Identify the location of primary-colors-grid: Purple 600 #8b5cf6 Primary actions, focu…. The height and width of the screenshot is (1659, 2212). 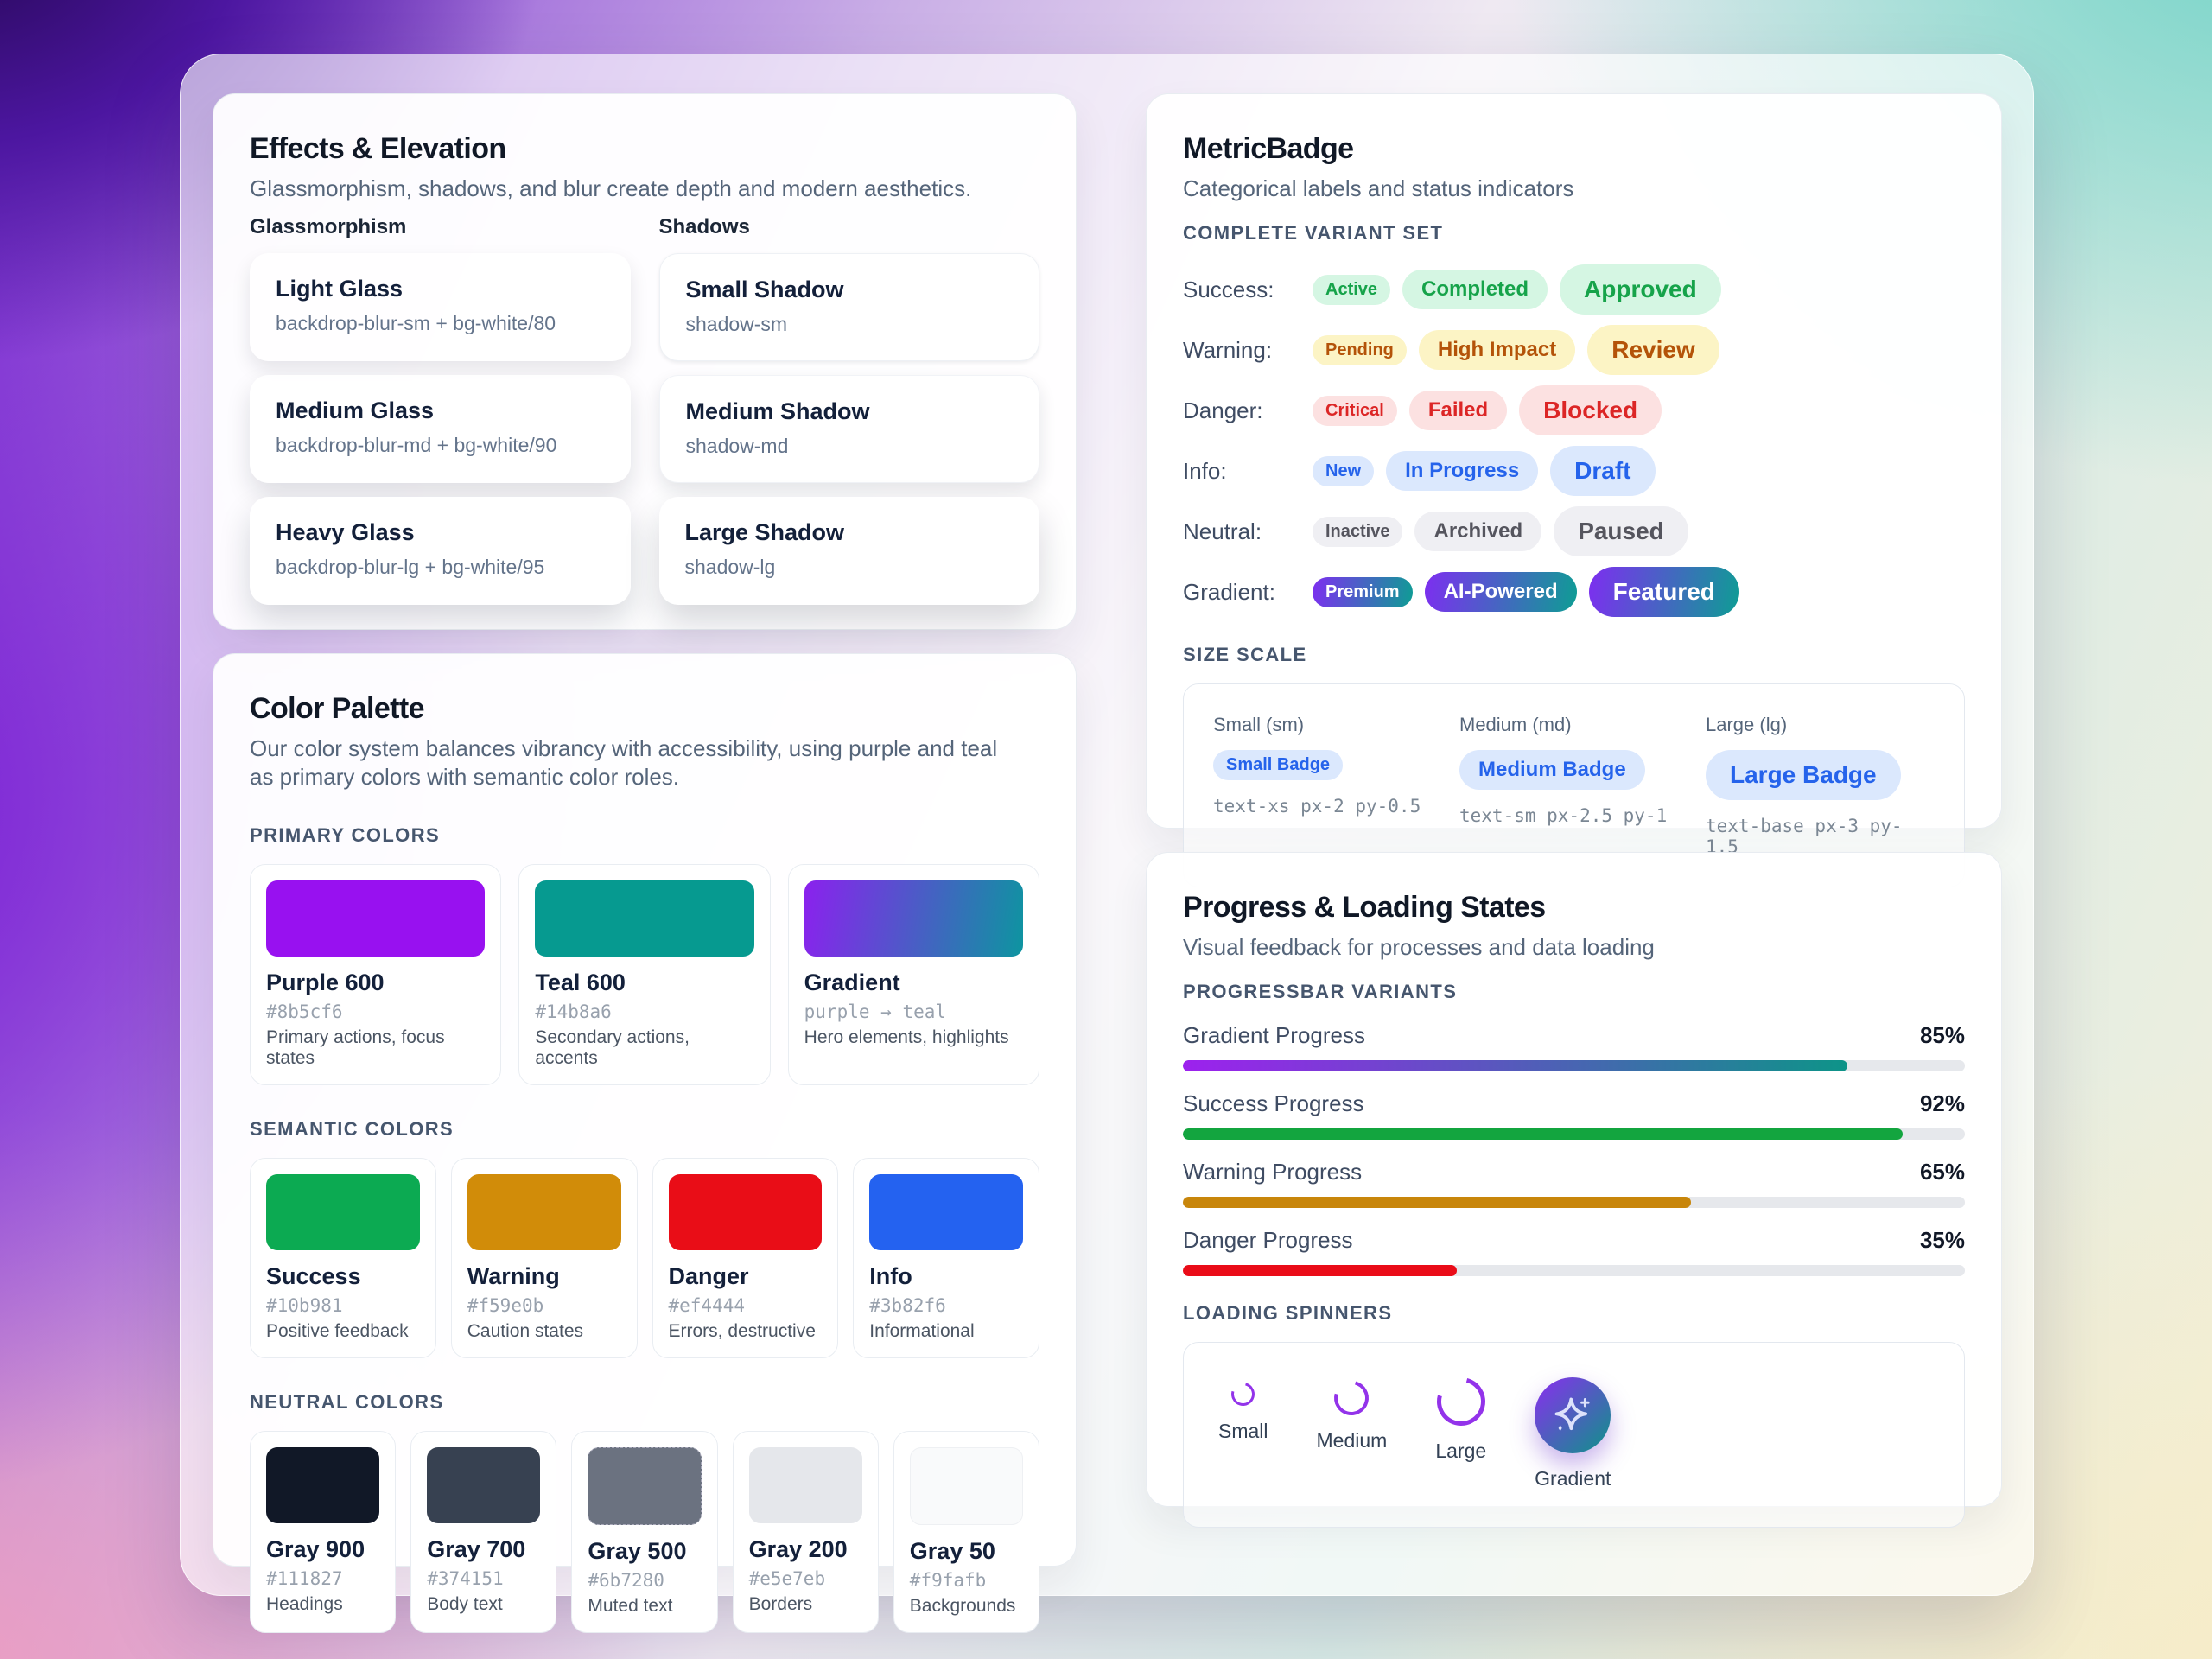
(644, 974).